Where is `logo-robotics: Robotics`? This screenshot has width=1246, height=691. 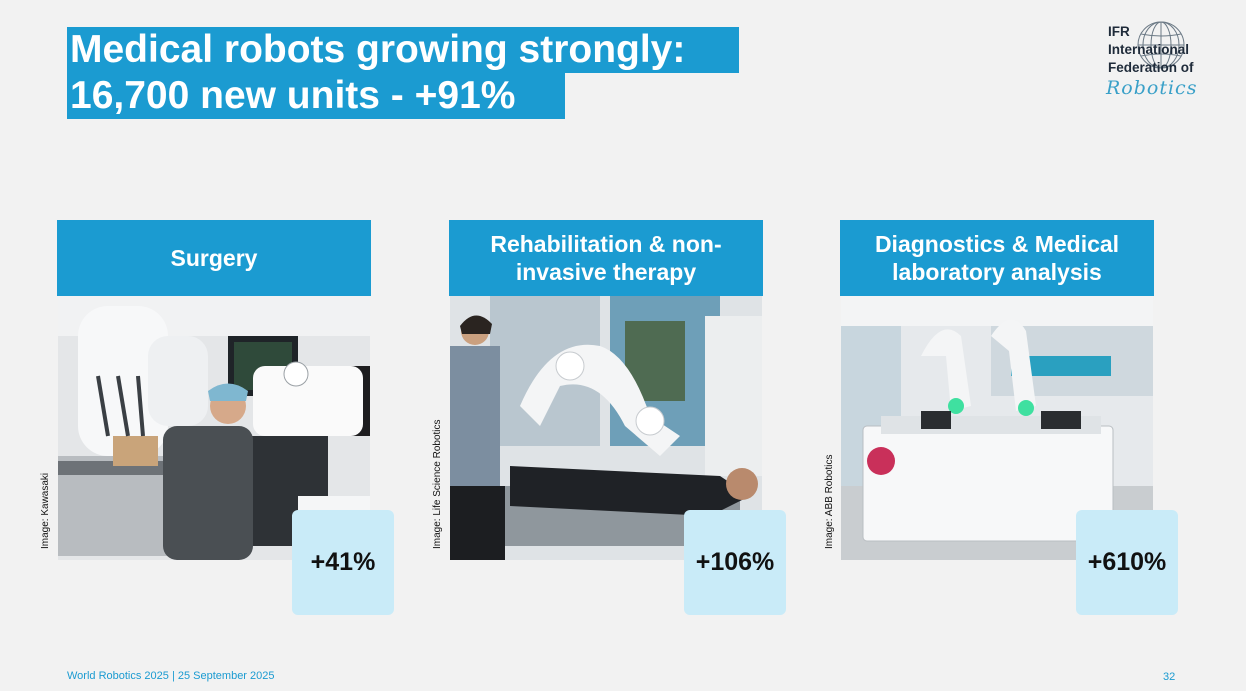 logo-robotics: Robotics is located at coordinates (1152, 88).